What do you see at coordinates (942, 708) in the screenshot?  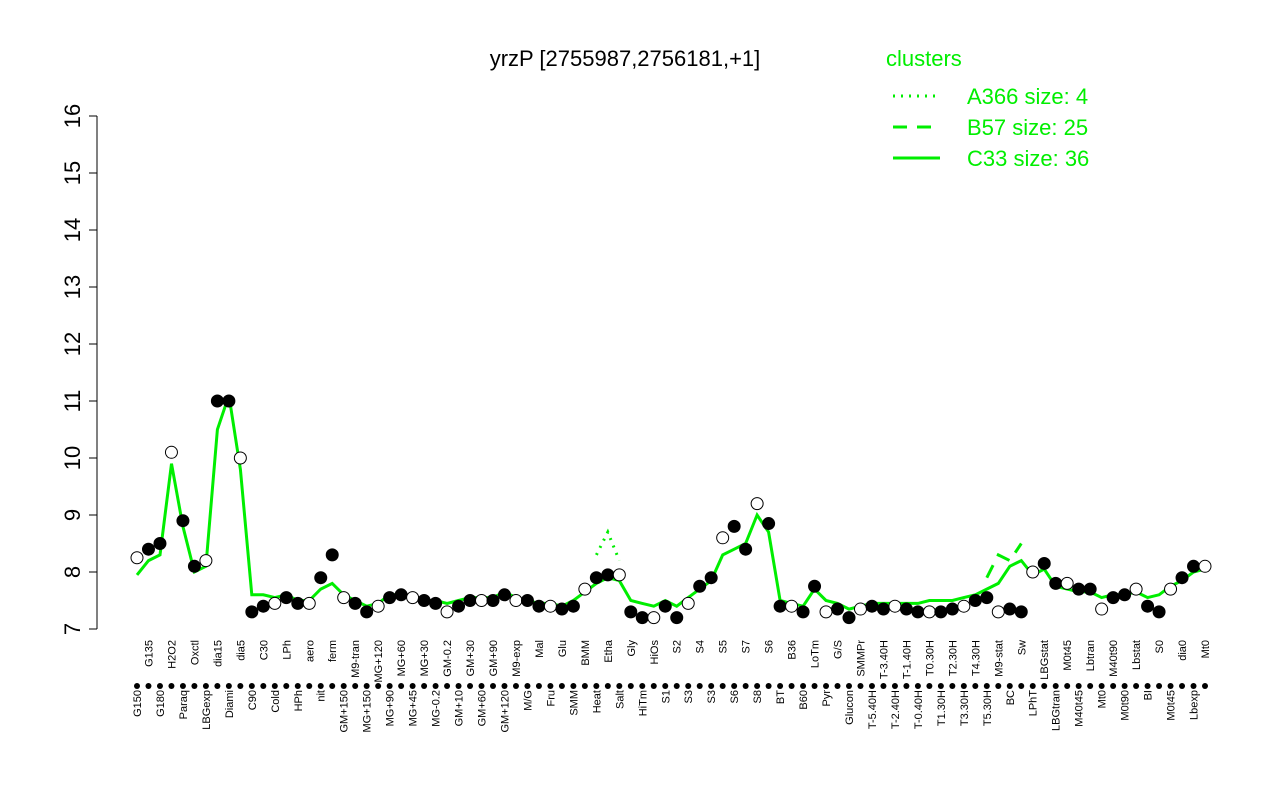 I see `x-tick-label: T1.30H` at bounding box center [942, 708].